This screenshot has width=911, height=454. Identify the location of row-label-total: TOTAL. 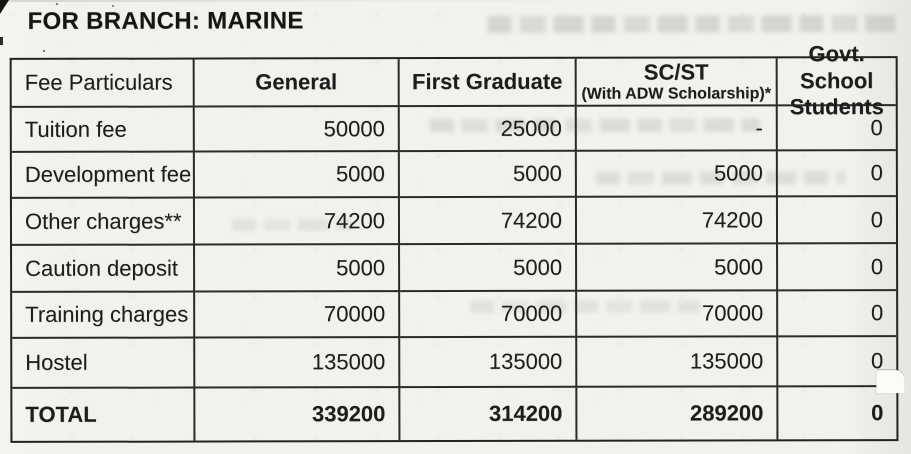
(104, 414).